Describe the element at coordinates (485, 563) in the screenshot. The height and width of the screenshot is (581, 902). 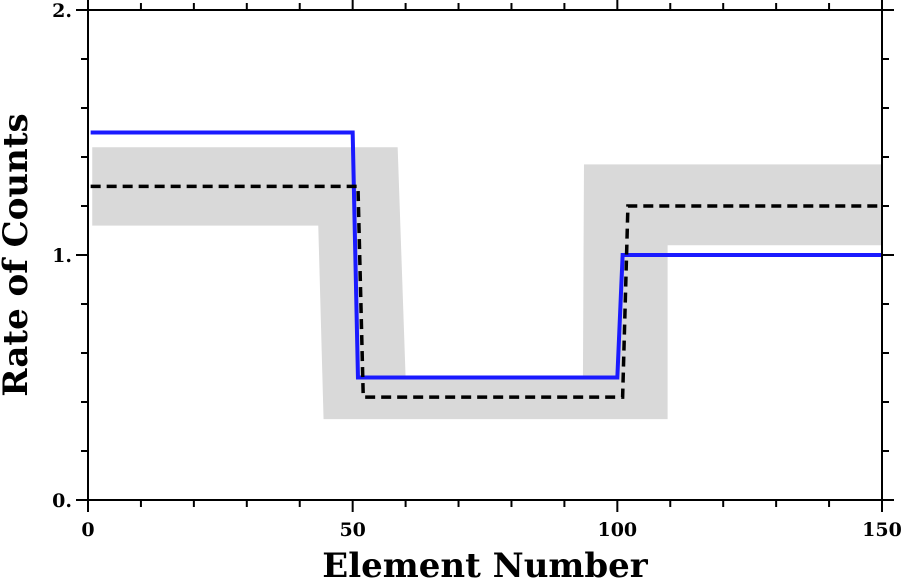
I see `x-axis-title: Element Number` at that location.